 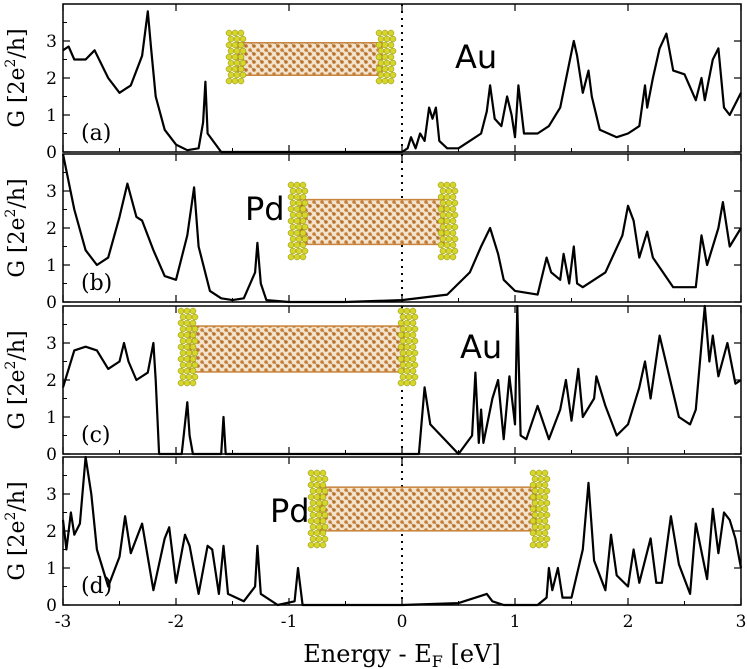 I want to click on y-tick-label: 3, so click(x=51, y=192).